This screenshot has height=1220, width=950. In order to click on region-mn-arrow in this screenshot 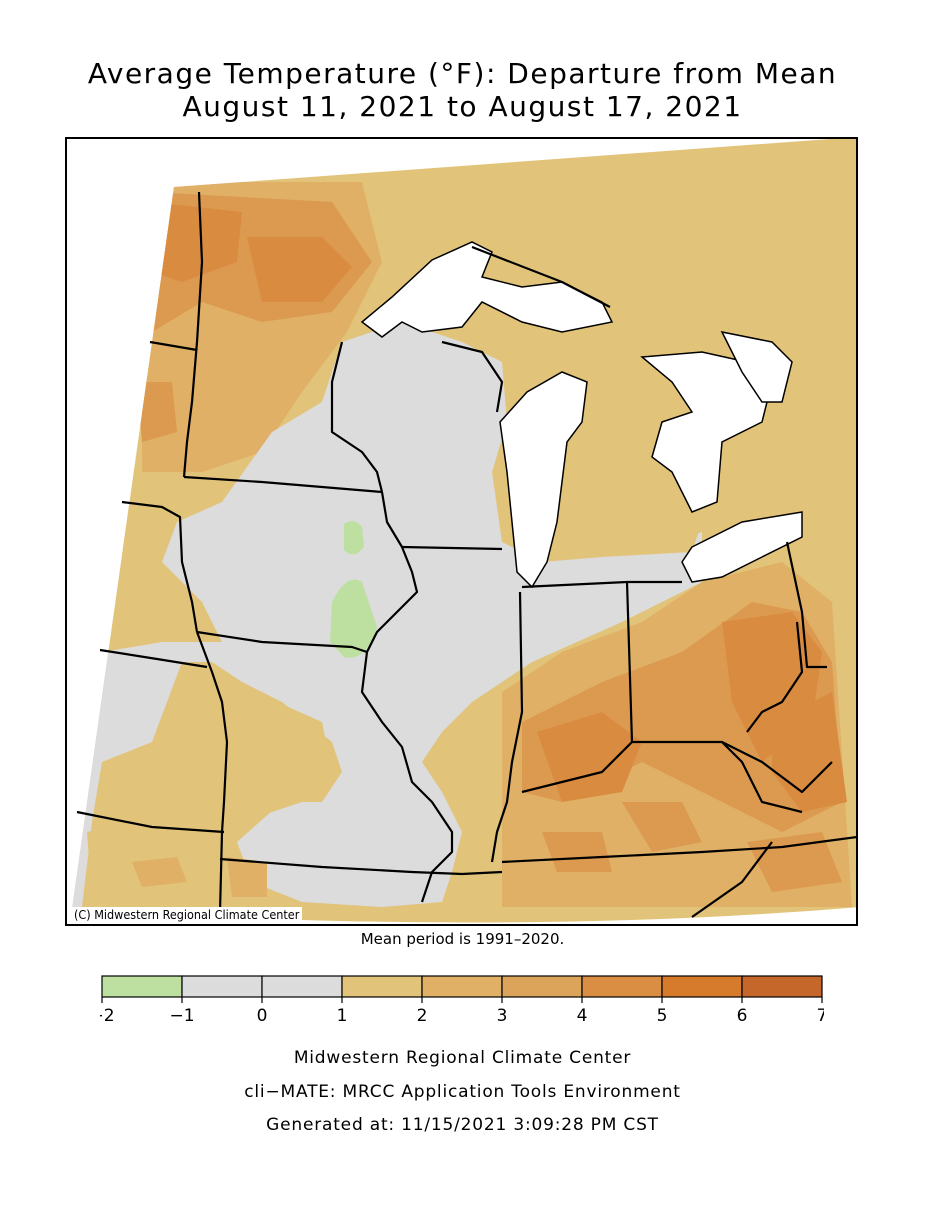, I will do `click(299, 269)`.